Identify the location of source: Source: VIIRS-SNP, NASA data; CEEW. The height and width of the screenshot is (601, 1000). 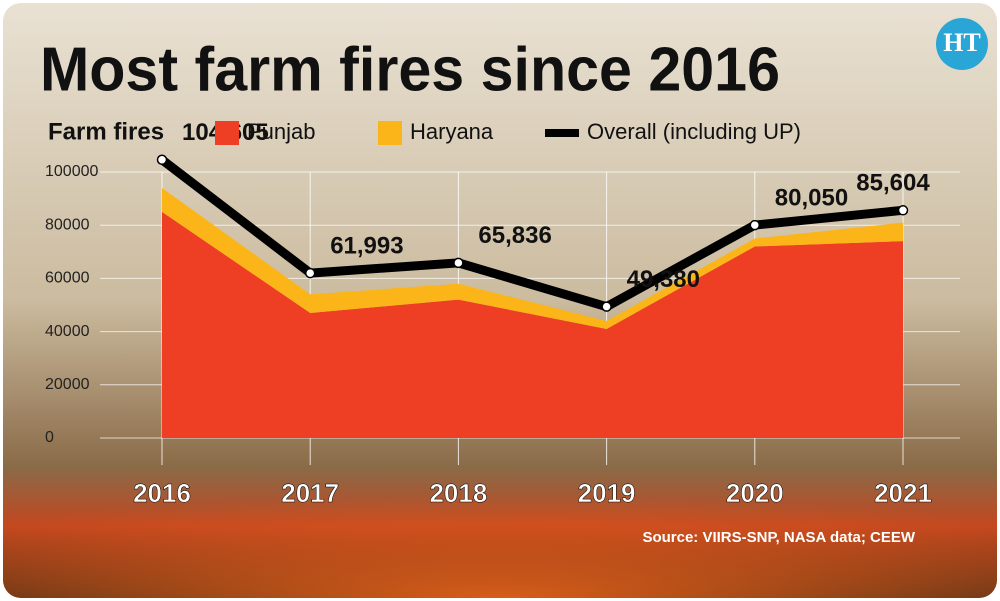
(778, 537).